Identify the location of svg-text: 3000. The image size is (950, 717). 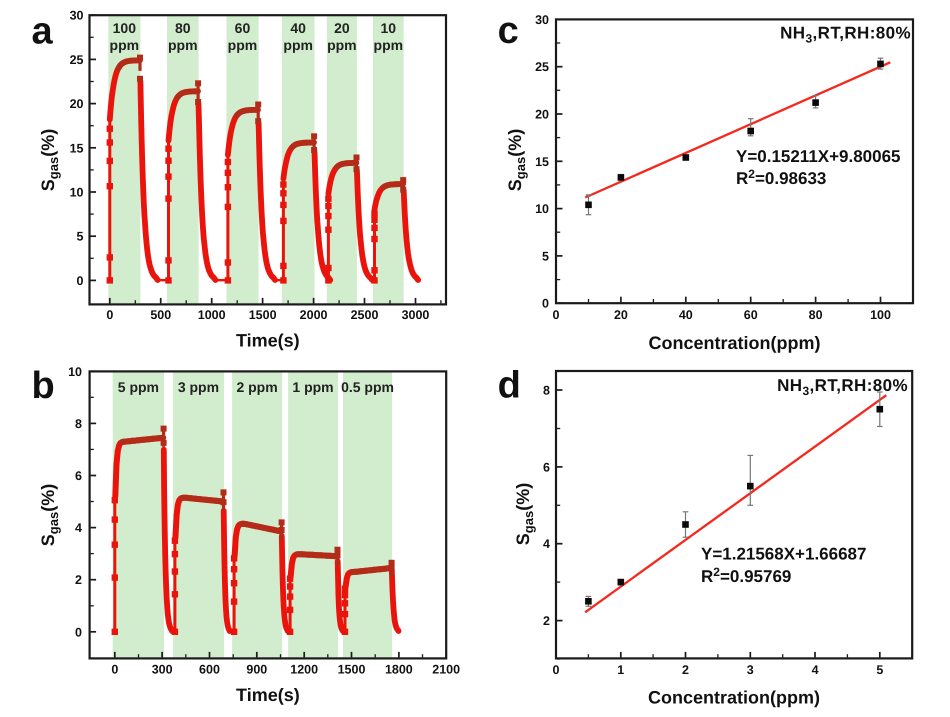
(416, 315).